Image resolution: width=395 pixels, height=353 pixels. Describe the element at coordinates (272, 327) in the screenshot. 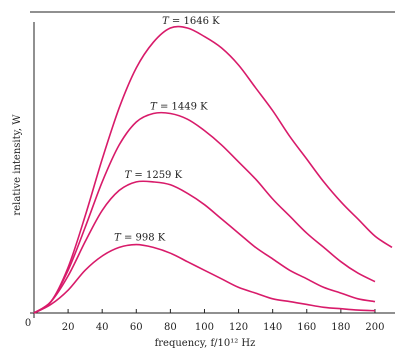

I see `x-tick-label: 140` at that location.